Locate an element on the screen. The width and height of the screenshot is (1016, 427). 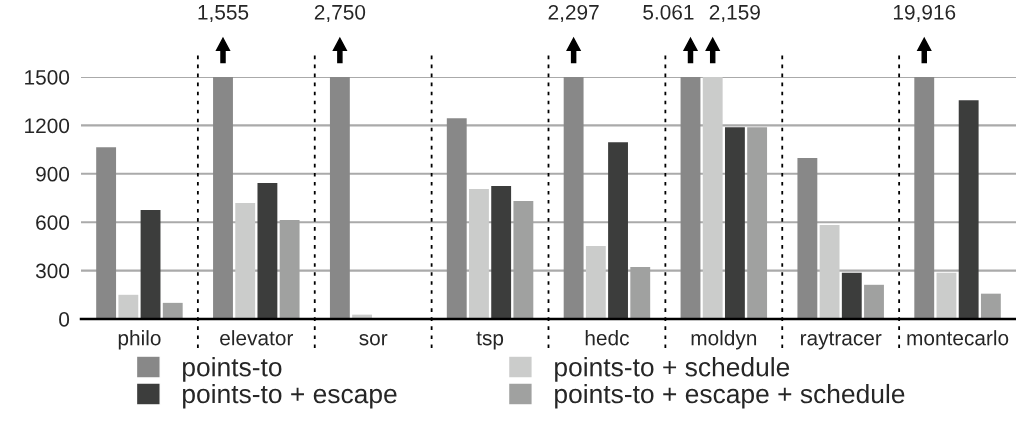
text: 1,555 is located at coordinates (223, 14).